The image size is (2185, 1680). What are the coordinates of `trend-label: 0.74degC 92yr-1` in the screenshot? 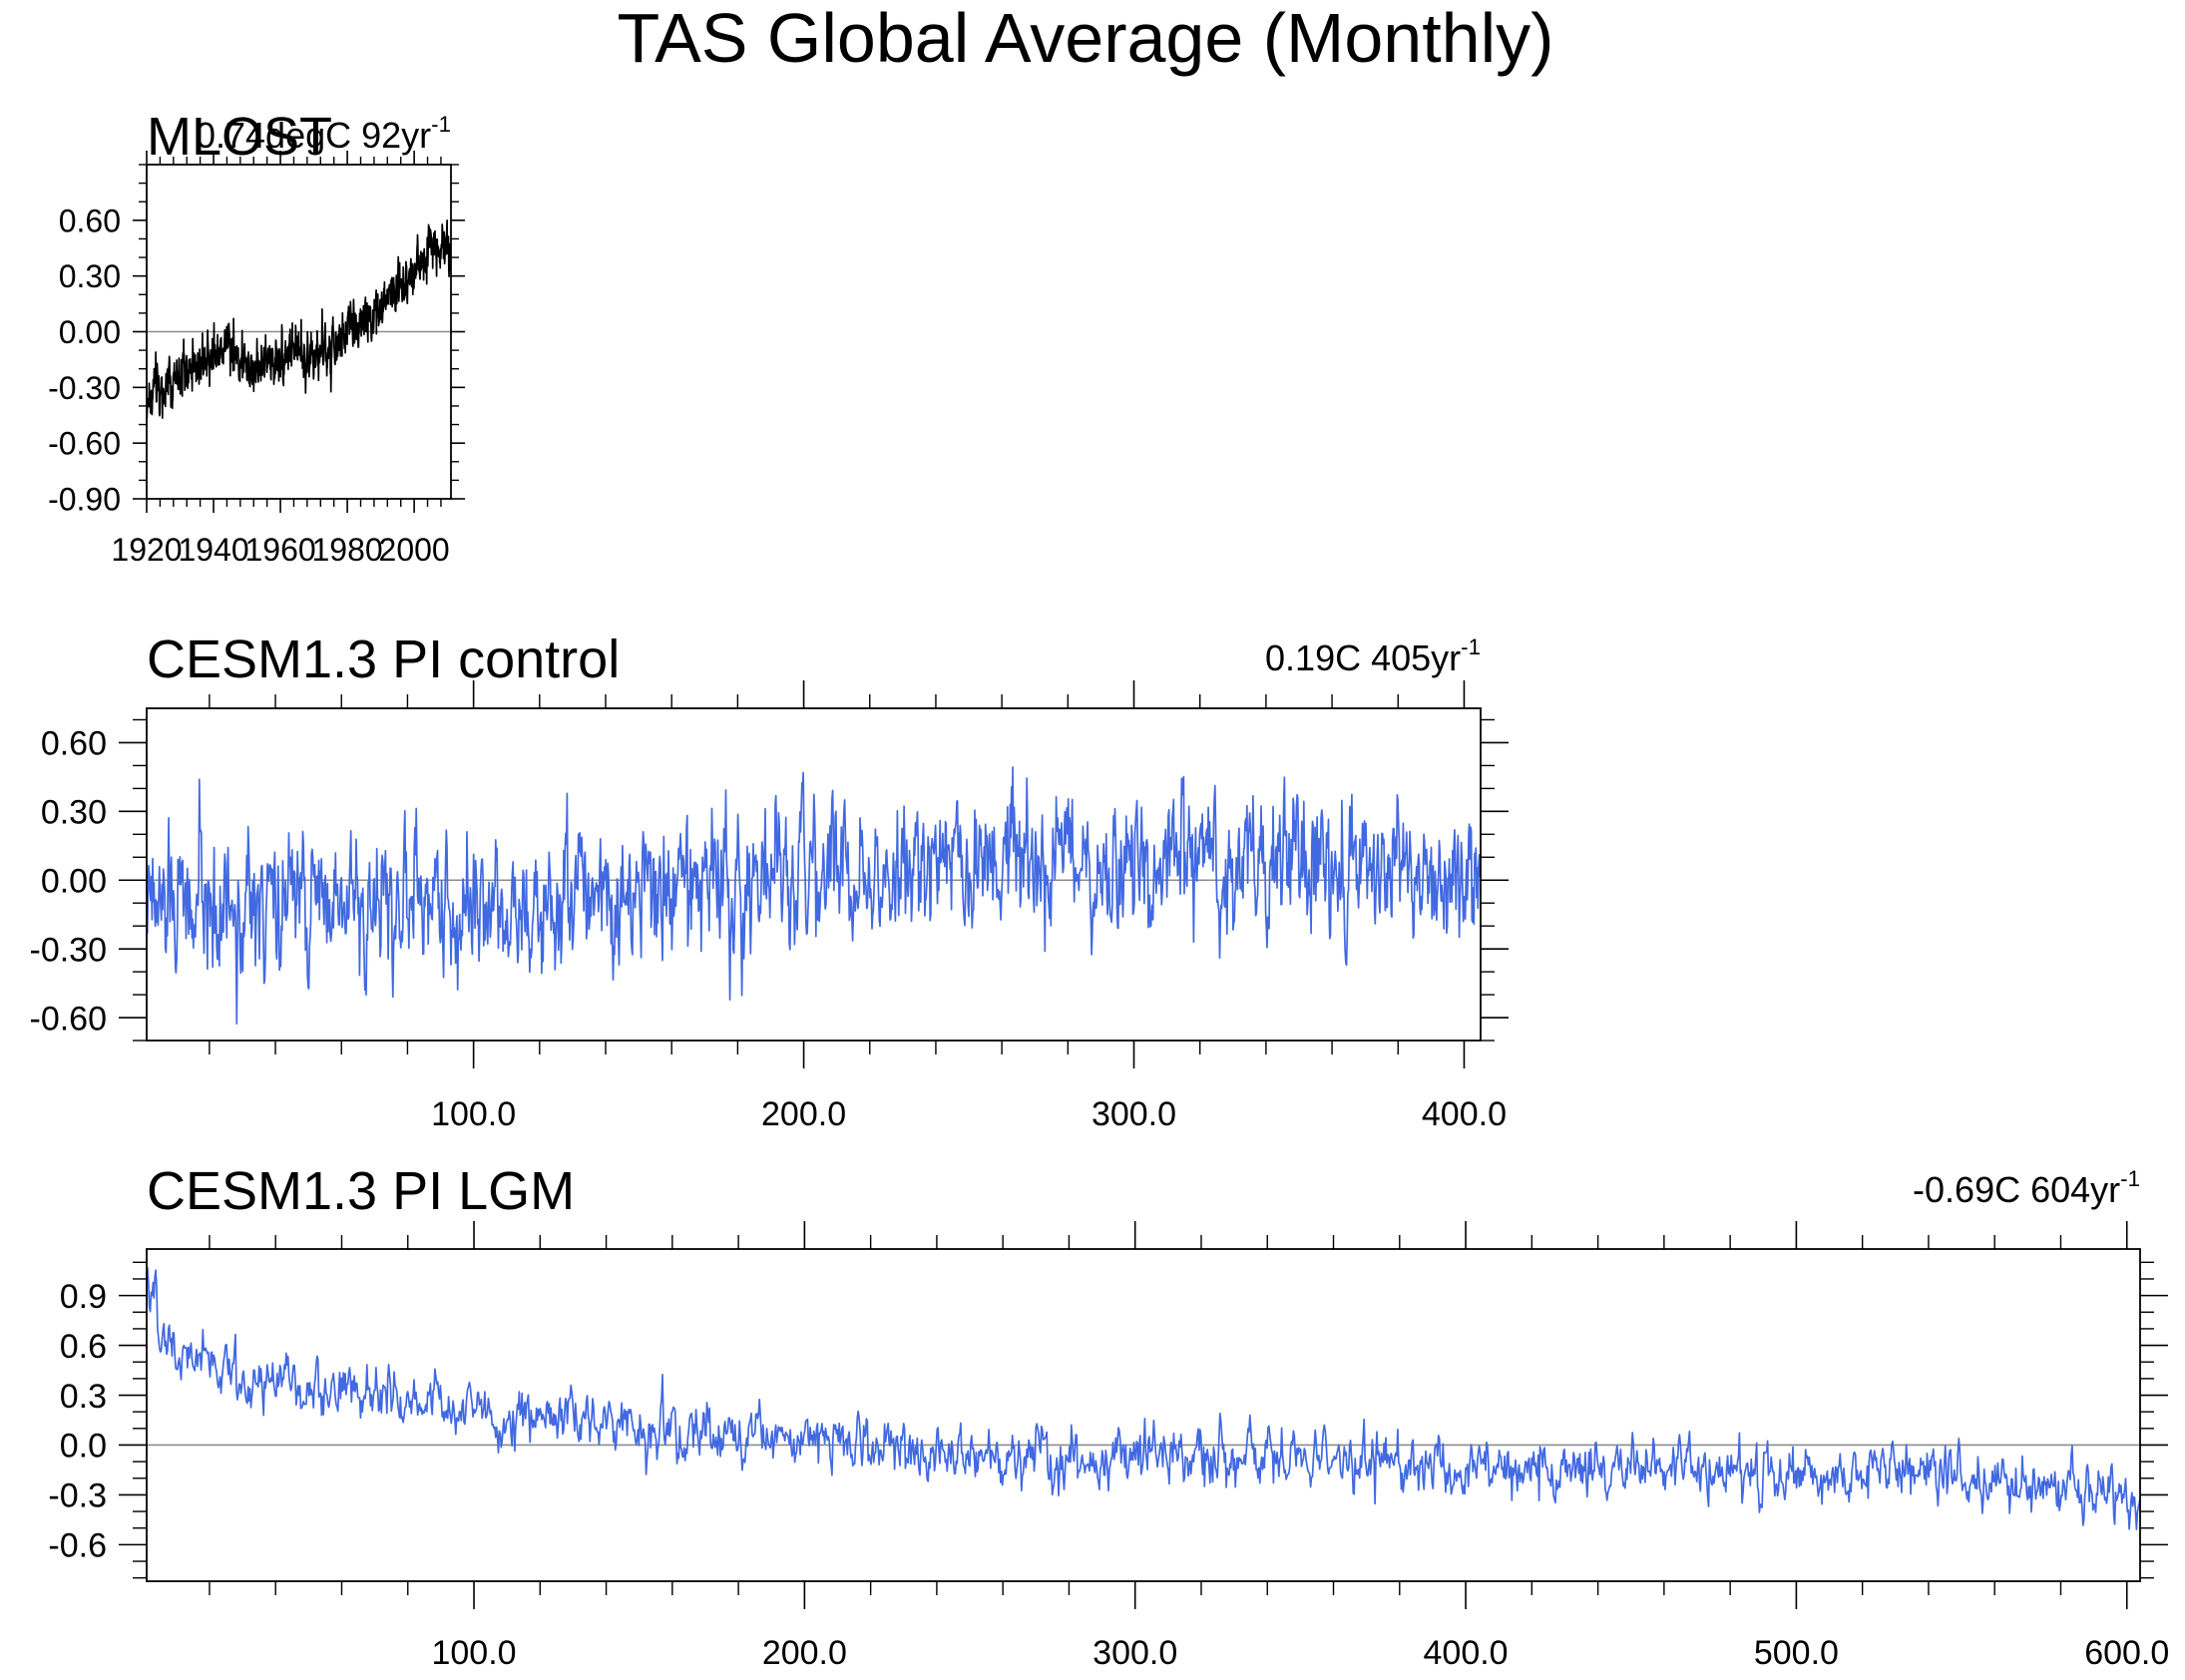 It's located at (324, 134).